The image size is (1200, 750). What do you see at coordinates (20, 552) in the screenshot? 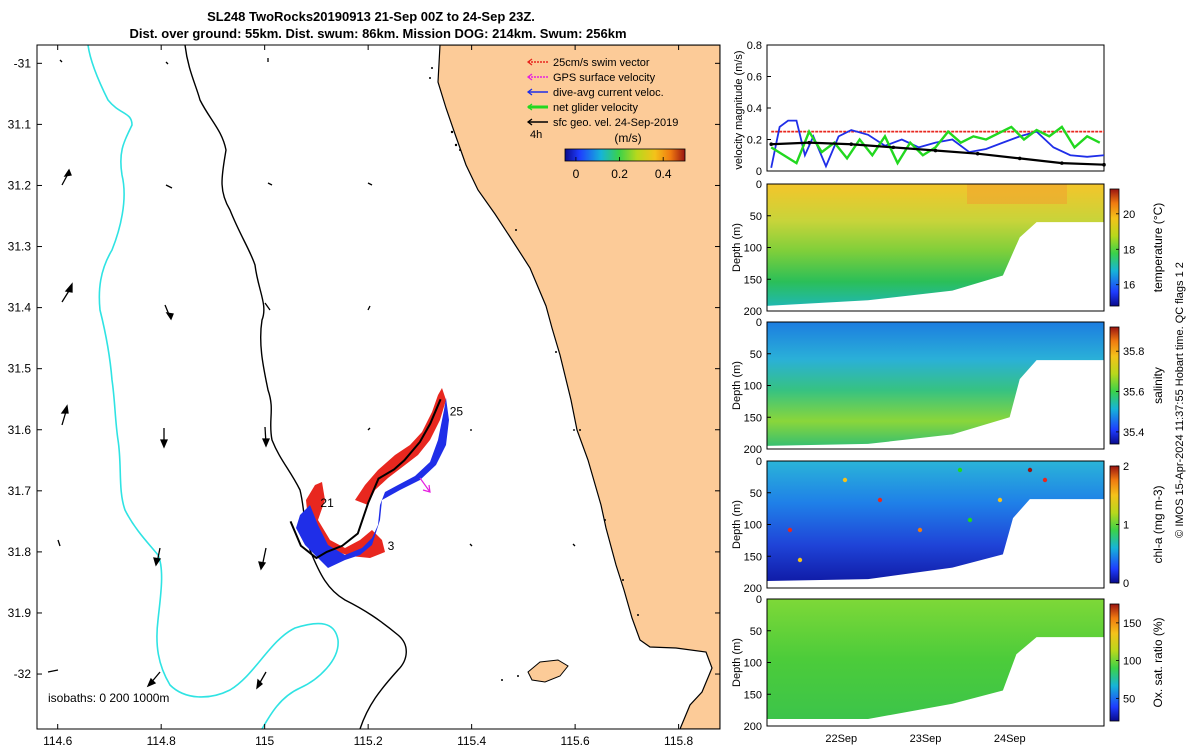
I see `map-y-tick-label: 31.8` at bounding box center [20, 552].